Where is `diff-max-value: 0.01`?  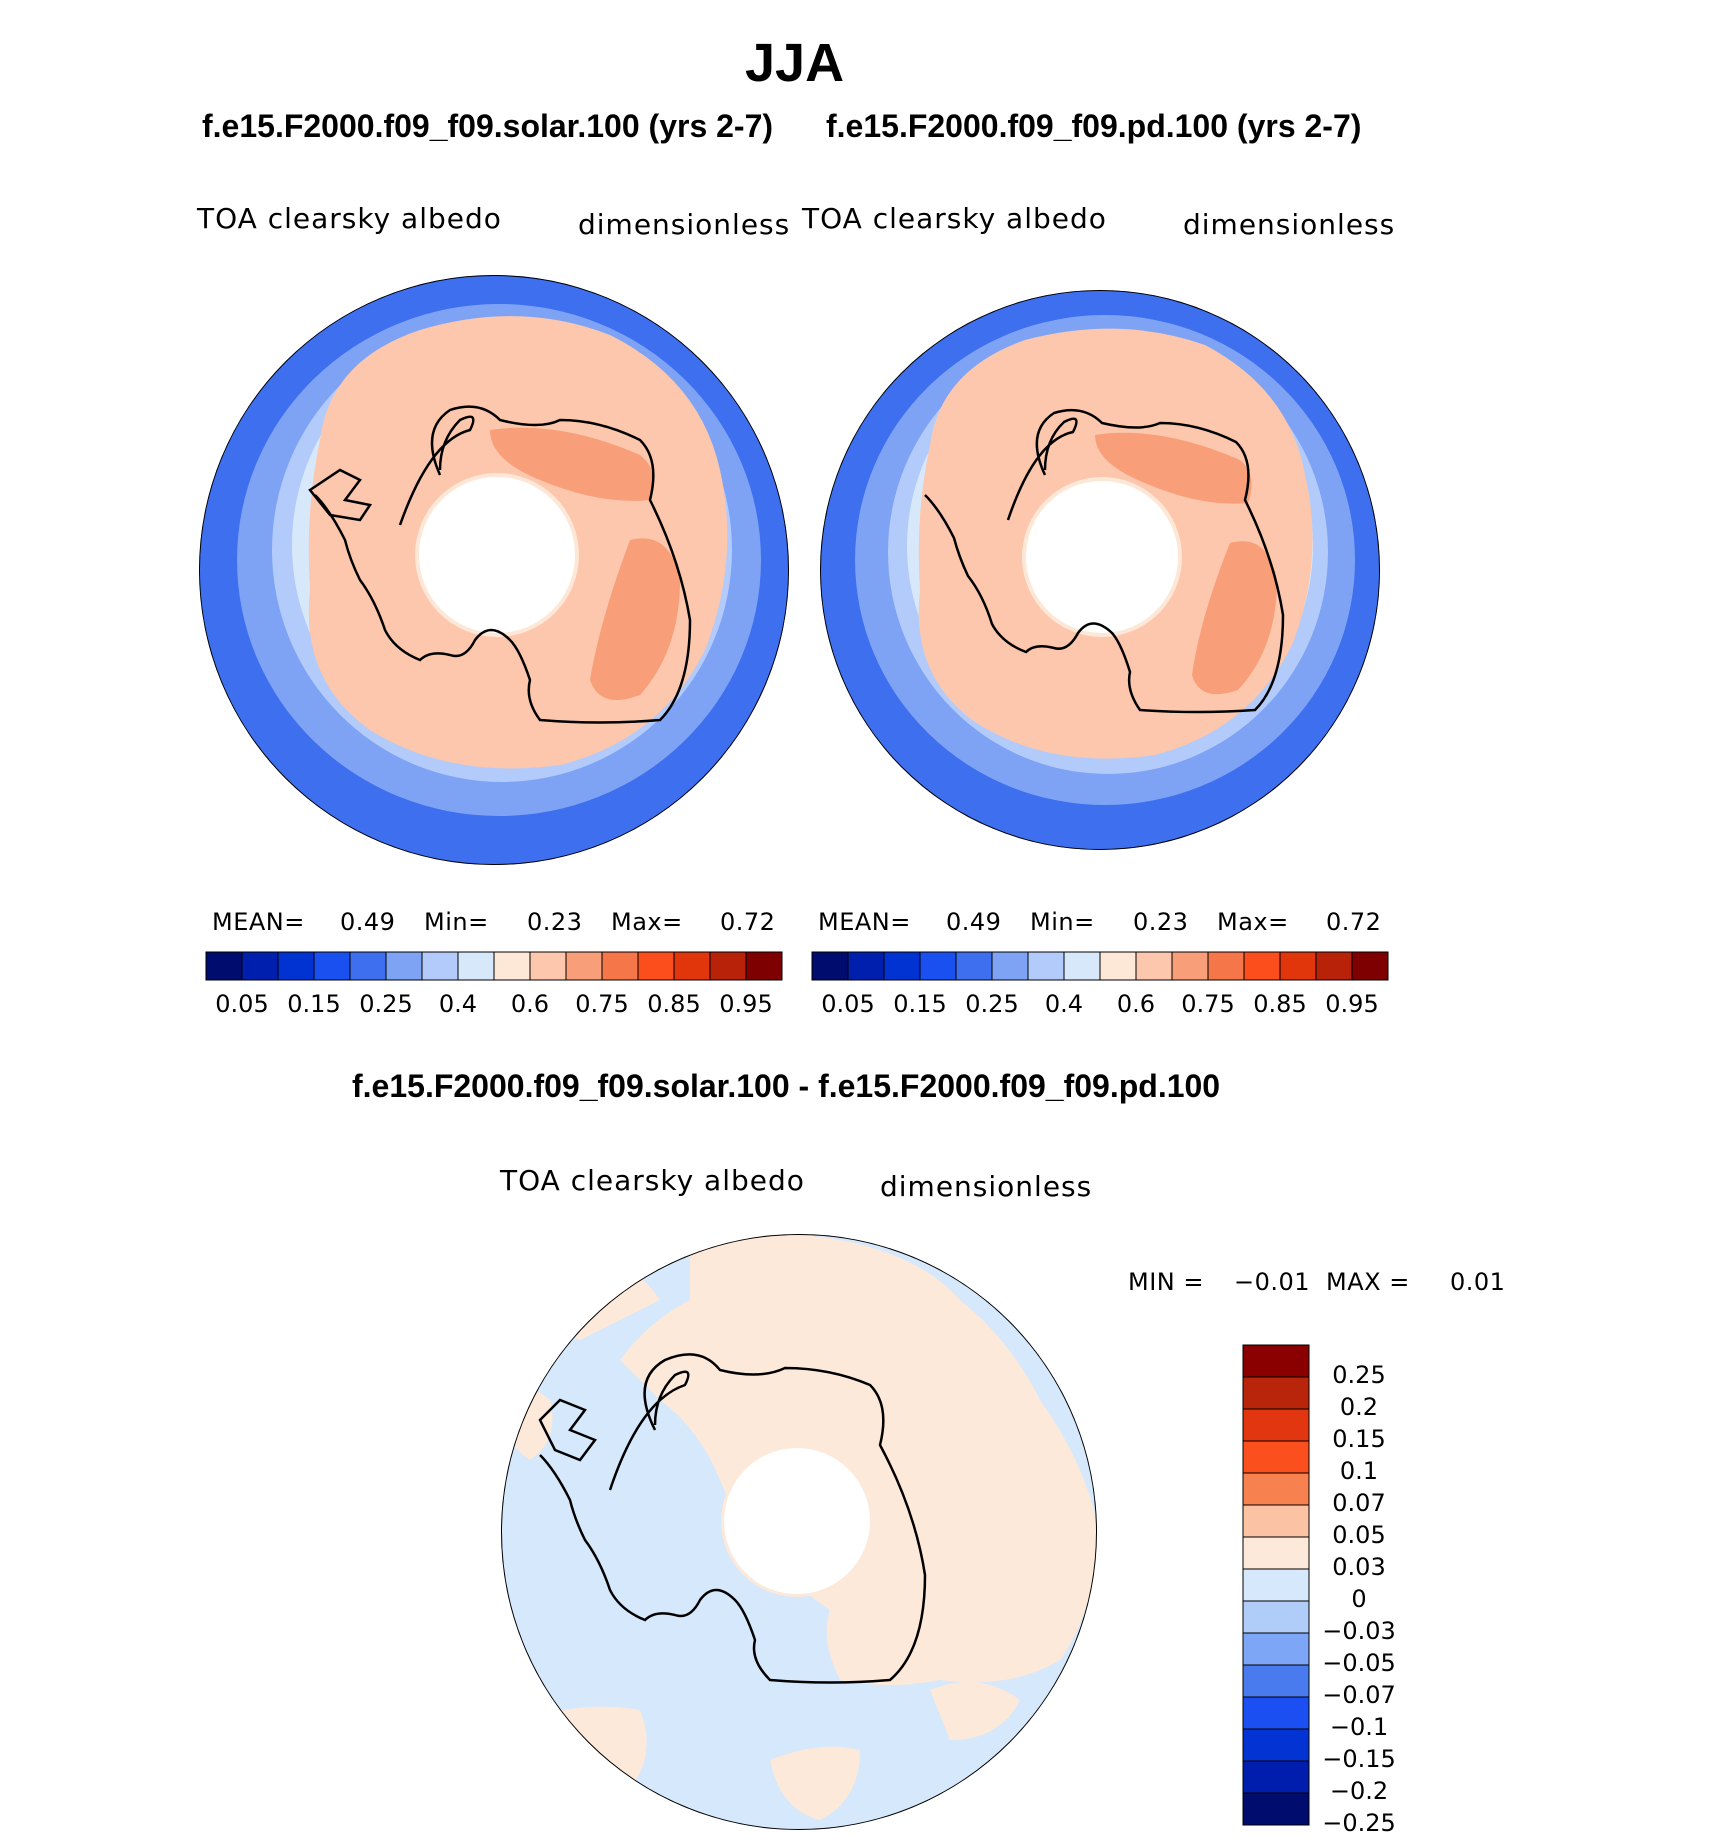
diff-max-value: 0.01 is located at coordinates (1478, 1282).